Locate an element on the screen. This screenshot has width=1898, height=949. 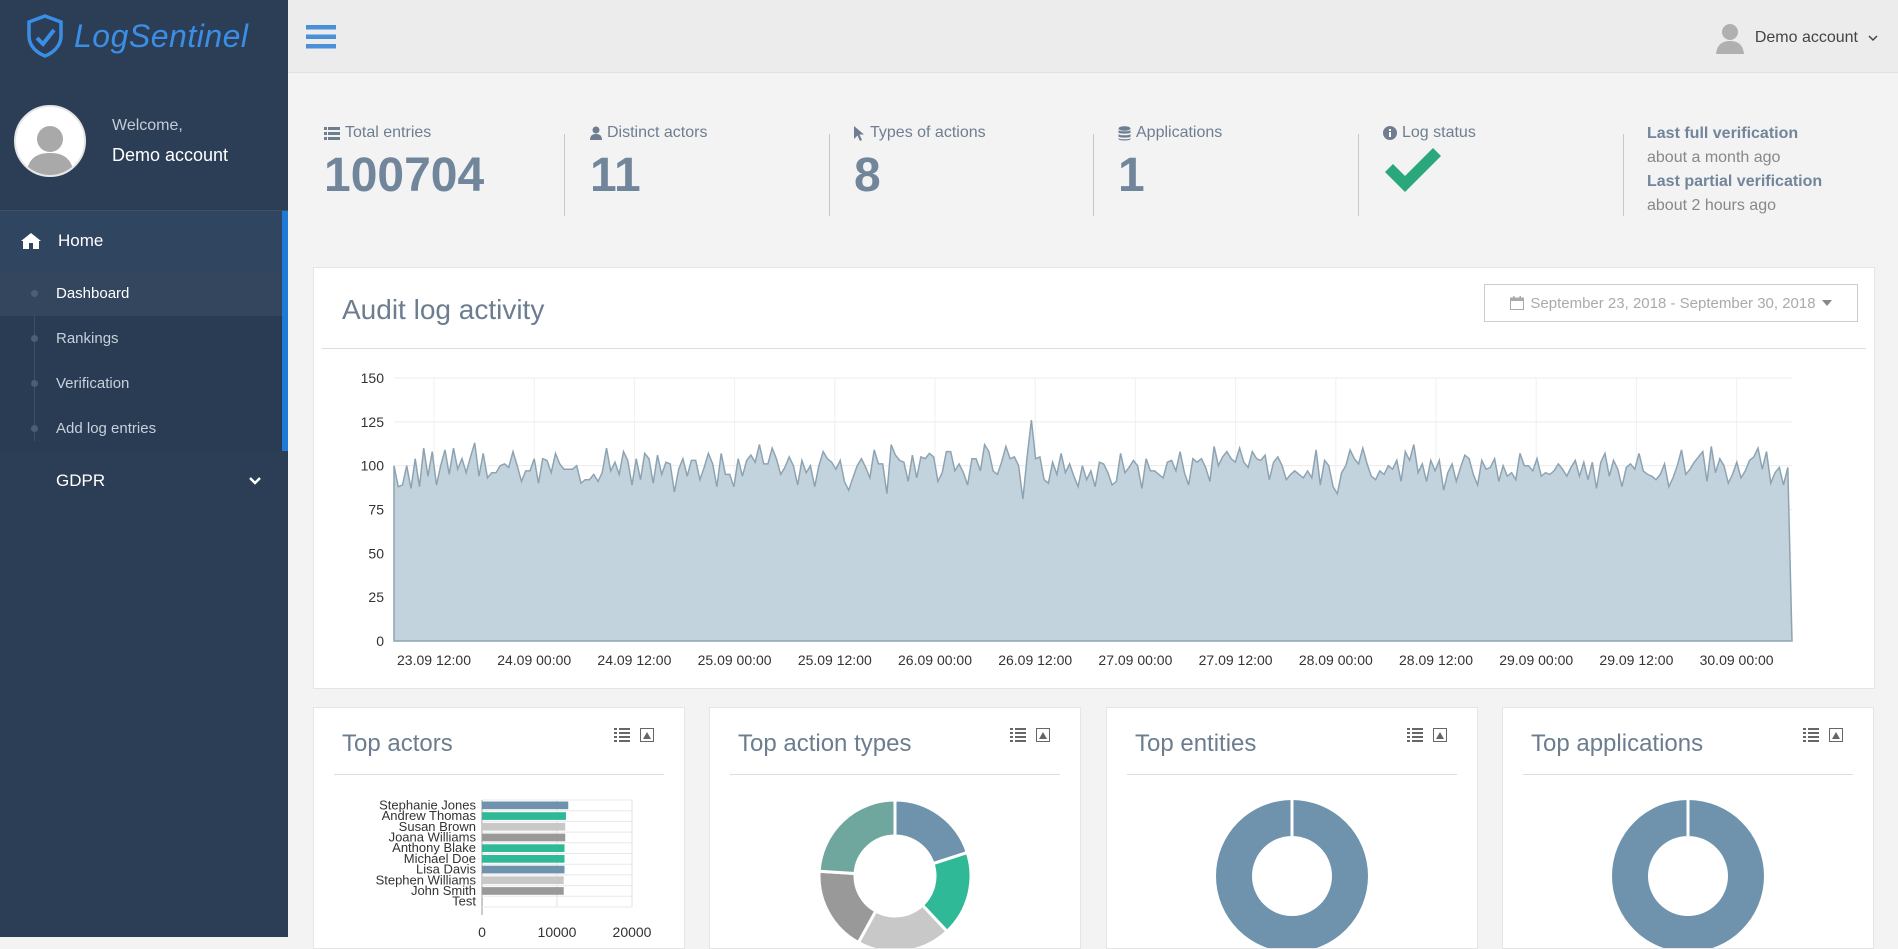
activity-title: Audit log activity is located at coordinates (443, 309).